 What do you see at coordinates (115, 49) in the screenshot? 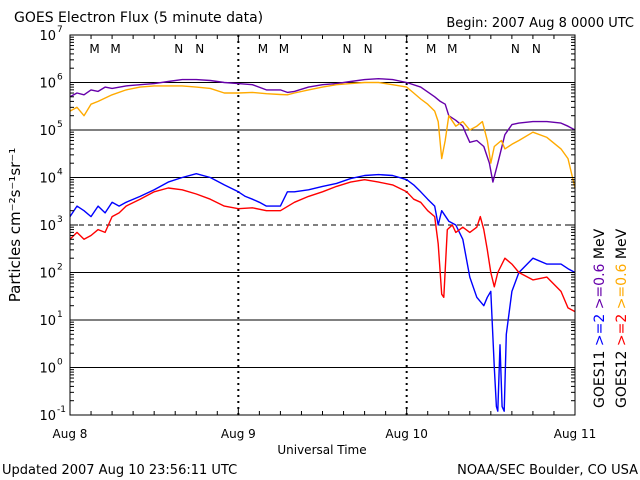
I see `marker-m-1: M` at bounding box center [115, 49].